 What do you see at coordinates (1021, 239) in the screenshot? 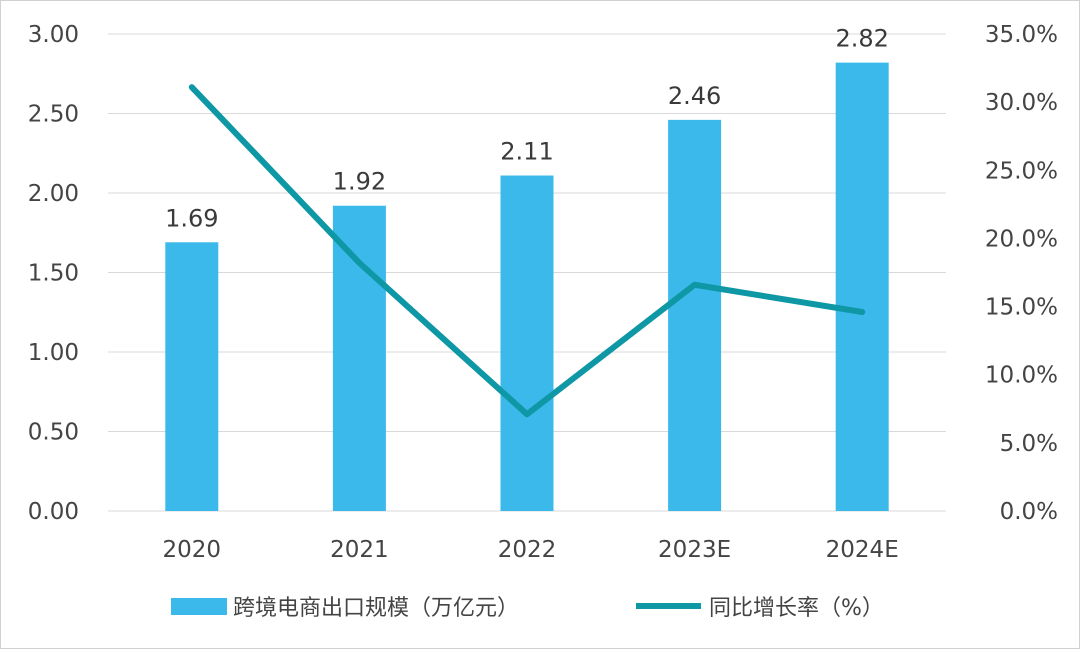
I see `right-tick-label: 20.0%` at bounding box center [1021, 239].